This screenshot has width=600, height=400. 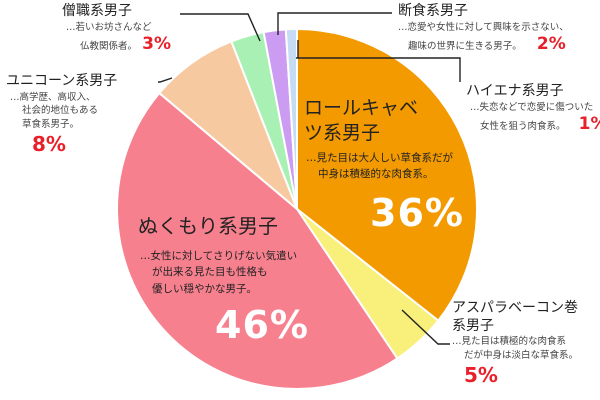 I want to click on leader-line-danjiki, so click(x=334, y=23).